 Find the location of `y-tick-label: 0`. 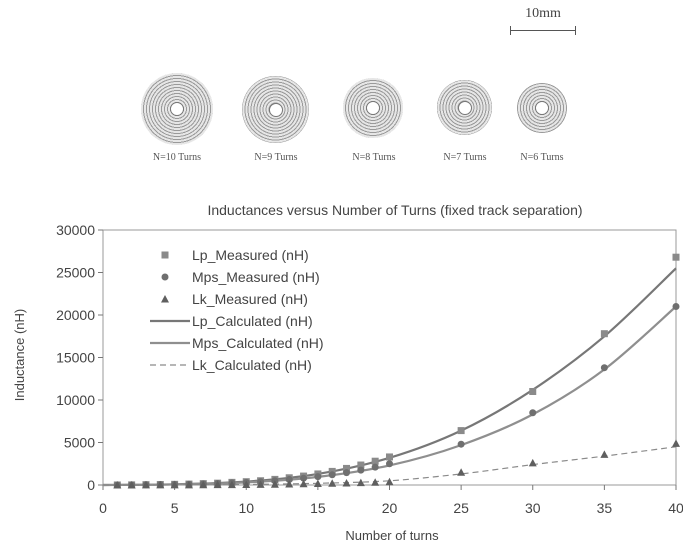

y-tick-label: 0 is located at coordinates (91, 485).